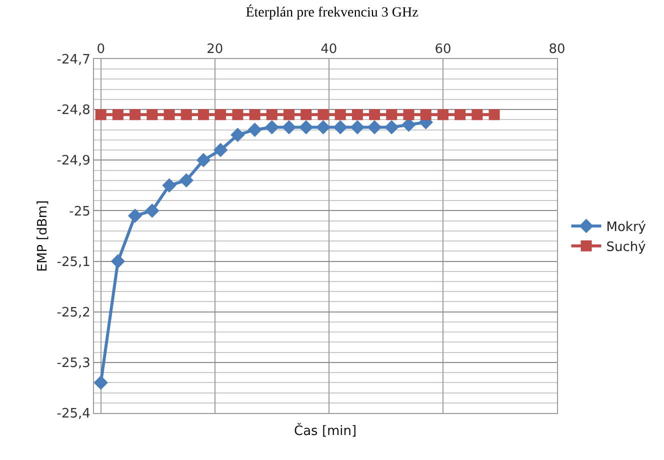 This screenshot has height=460, width=664. I want to click on x-tick-label: 0, so click(100, 49).